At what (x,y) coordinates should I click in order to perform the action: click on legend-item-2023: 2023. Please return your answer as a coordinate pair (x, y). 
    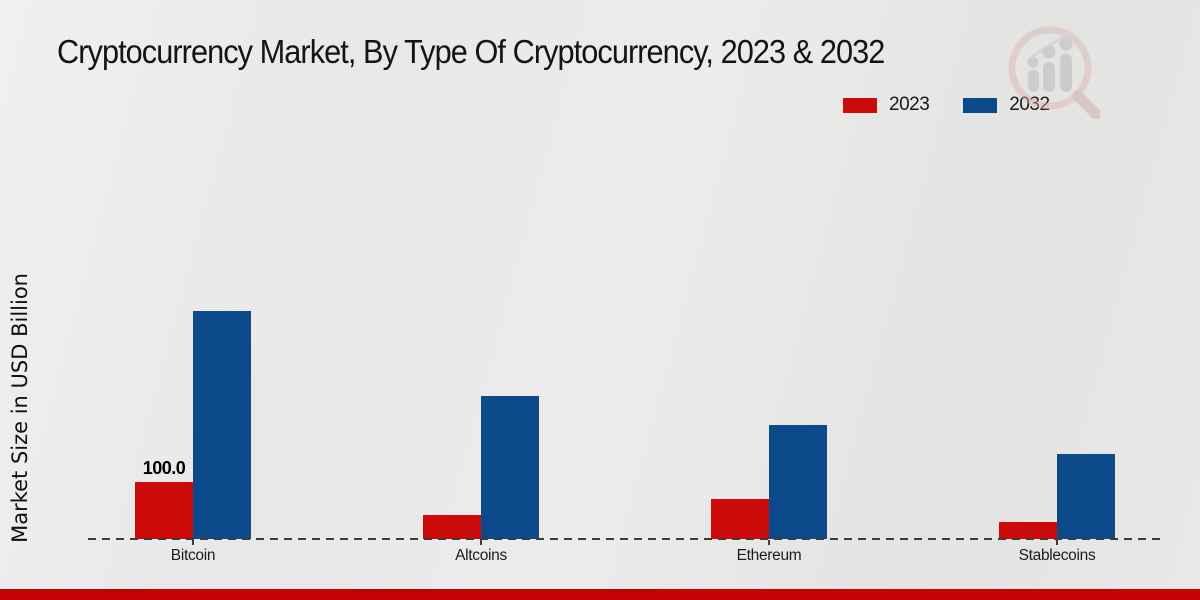
    Looking at the image, I should click on (886, 105).